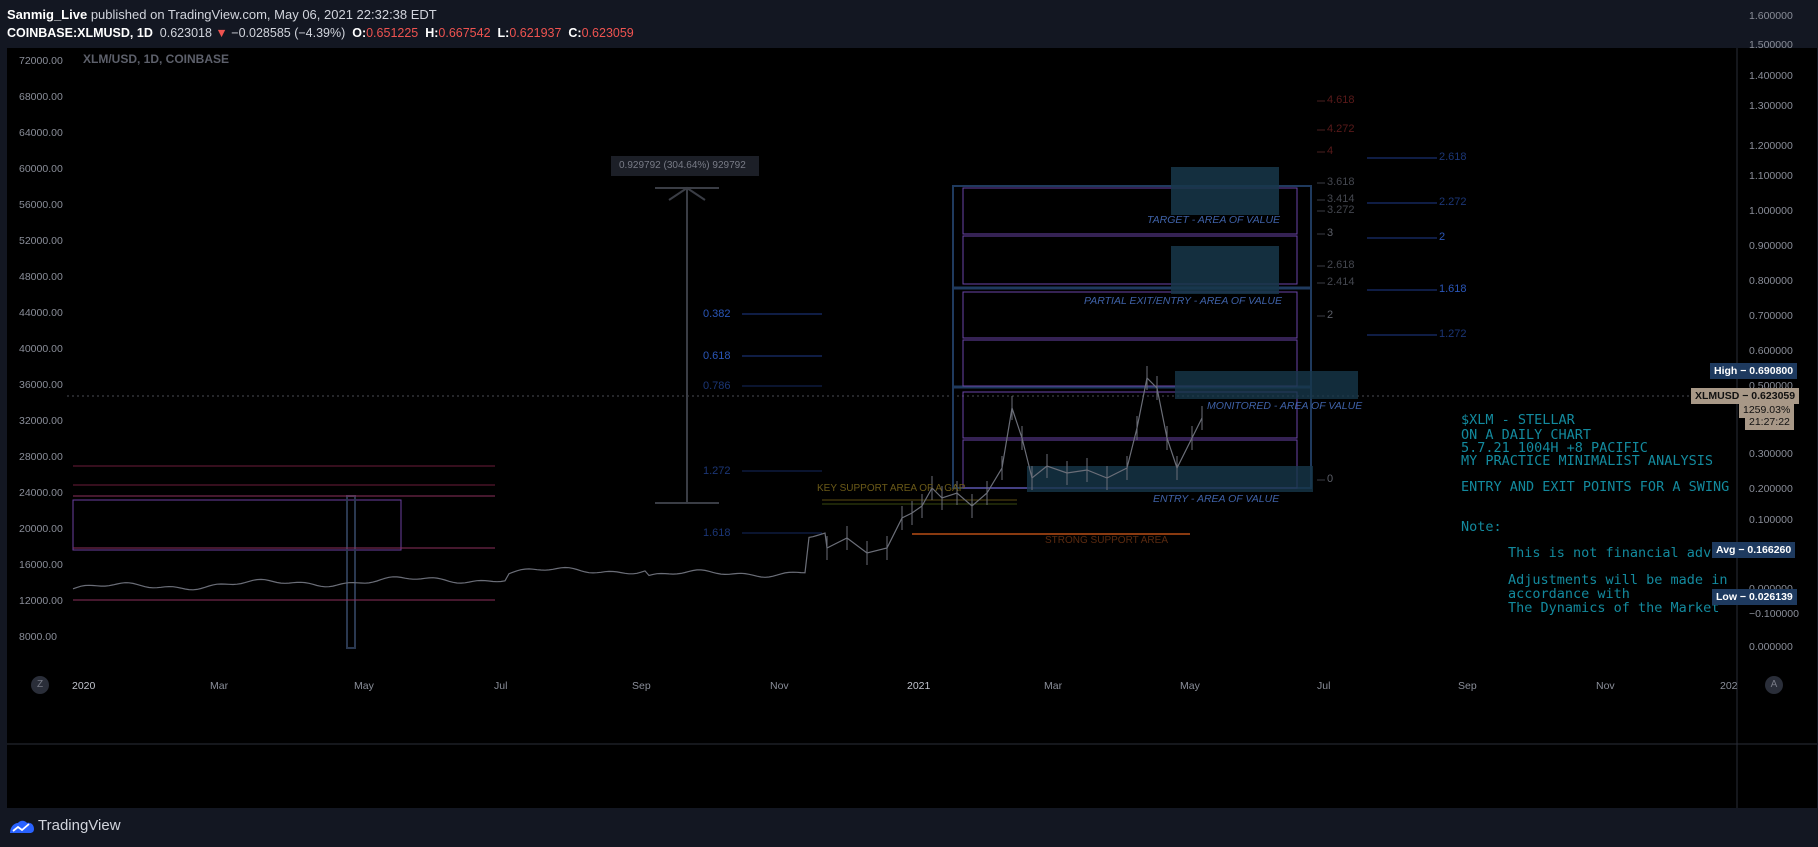  I want to click on left-axis-tick: 68000.00, so click(41, 97).